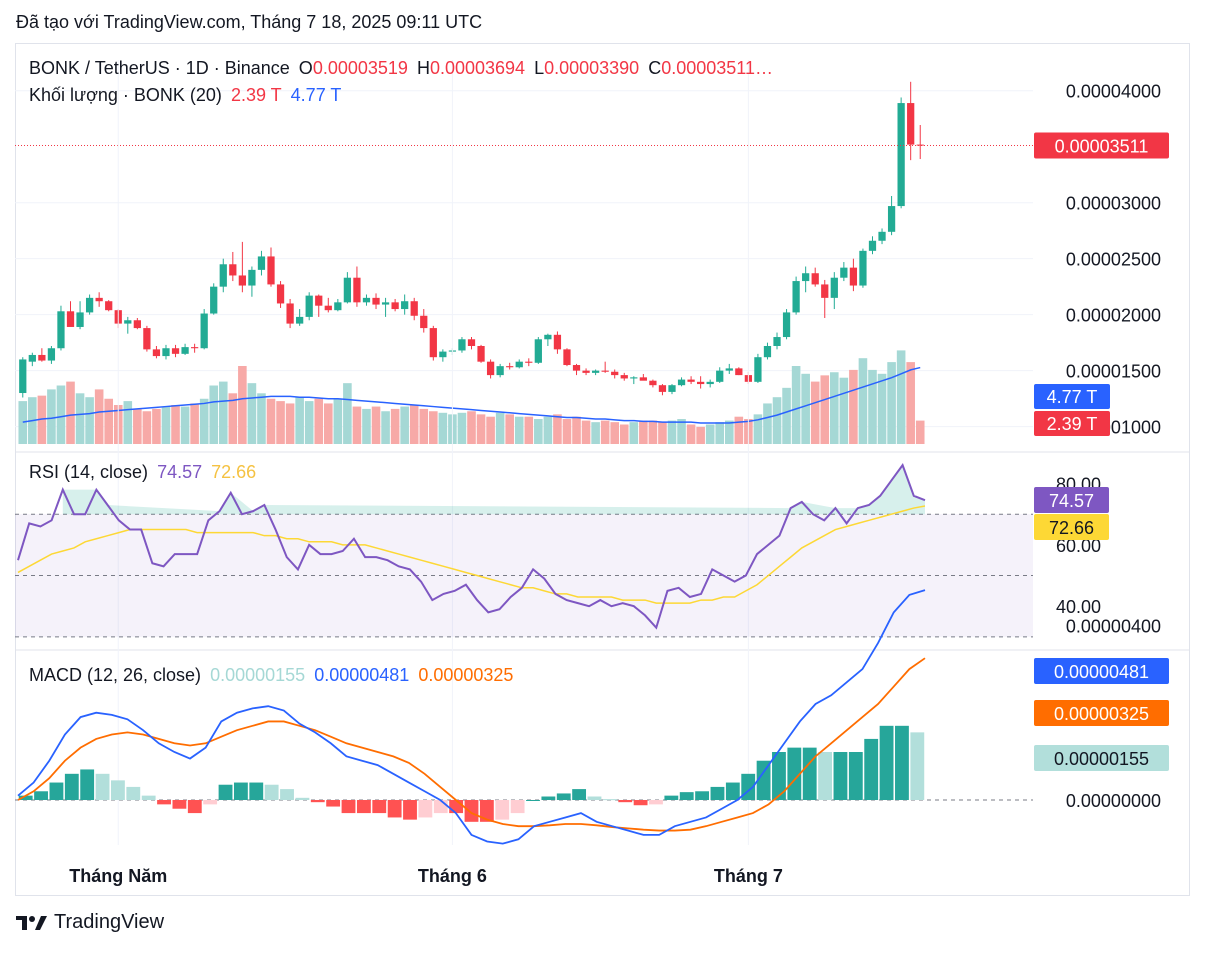 The image size is (1206, 953). I want to click on macd-hist-value: 0.00000155, so click(258, 675).